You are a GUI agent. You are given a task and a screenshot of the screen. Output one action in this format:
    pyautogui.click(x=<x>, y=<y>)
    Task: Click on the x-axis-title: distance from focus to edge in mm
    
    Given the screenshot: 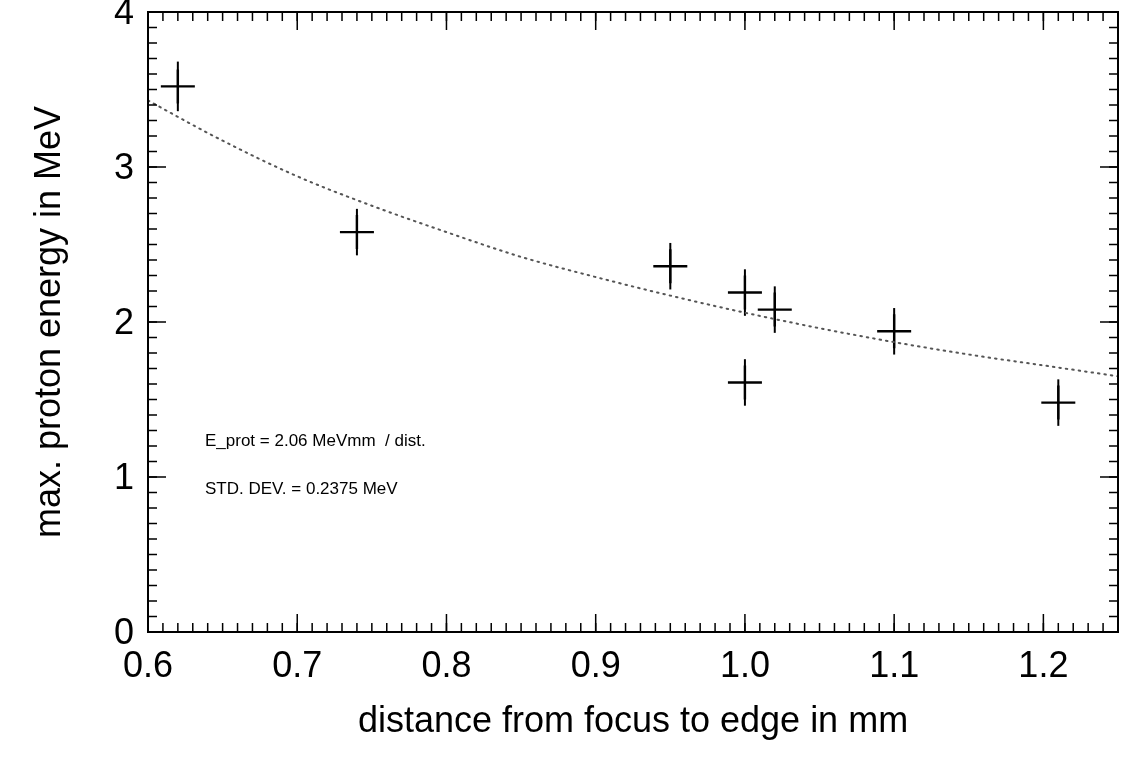 What is the action you would take?
    pyautogui.click(x=633, y=719)
    